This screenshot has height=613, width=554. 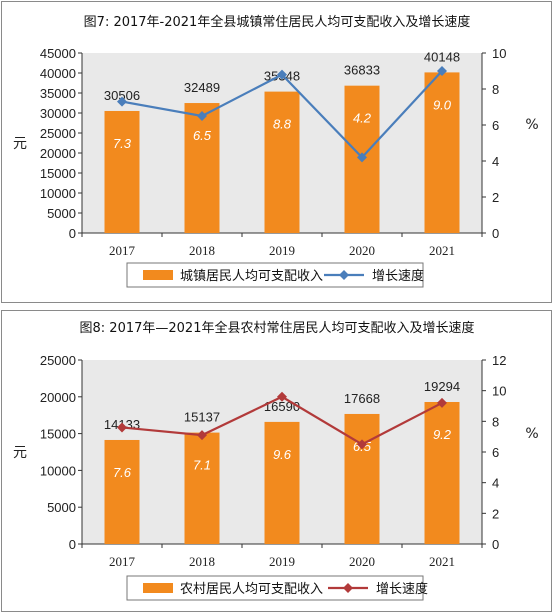 I want to click on y-tick-label: 35000, so click(x=58, y=93).